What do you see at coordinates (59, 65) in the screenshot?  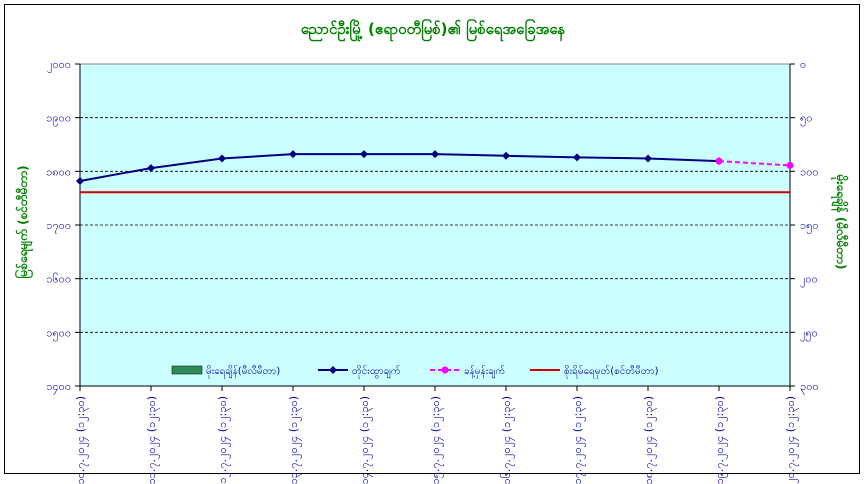 I see `y-left-tick-label: ၂၀၀၀` at bounding box center [59, 65].